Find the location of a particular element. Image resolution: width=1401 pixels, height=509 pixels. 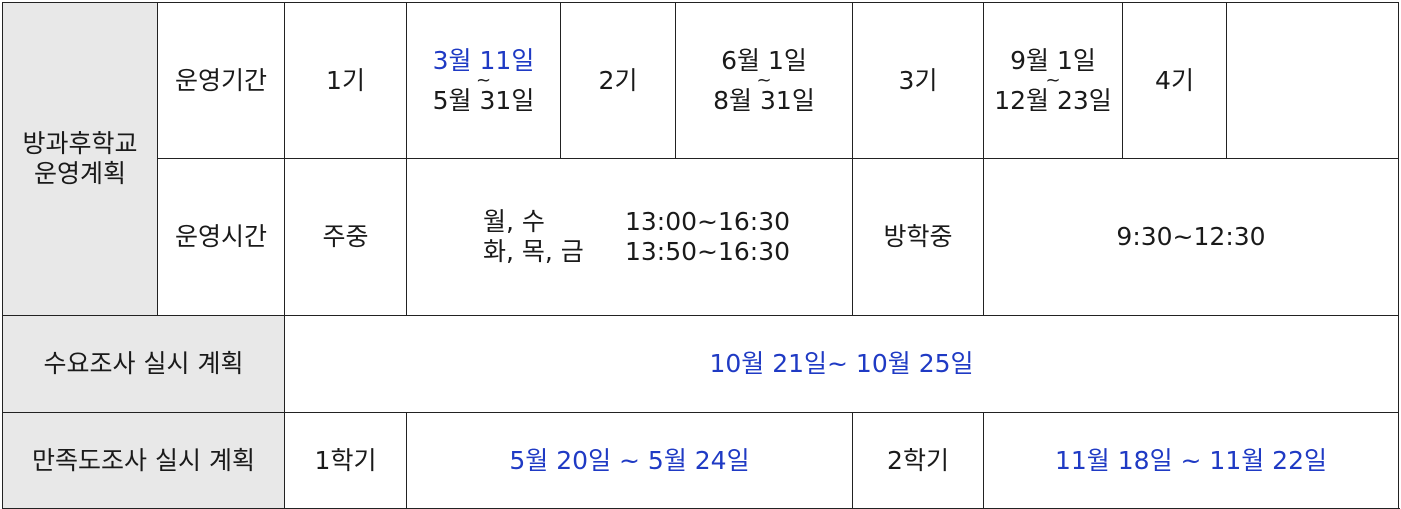

term-1-dates: 3월 11일 ~ 5월 31일 is located at coordinates (483, 80).